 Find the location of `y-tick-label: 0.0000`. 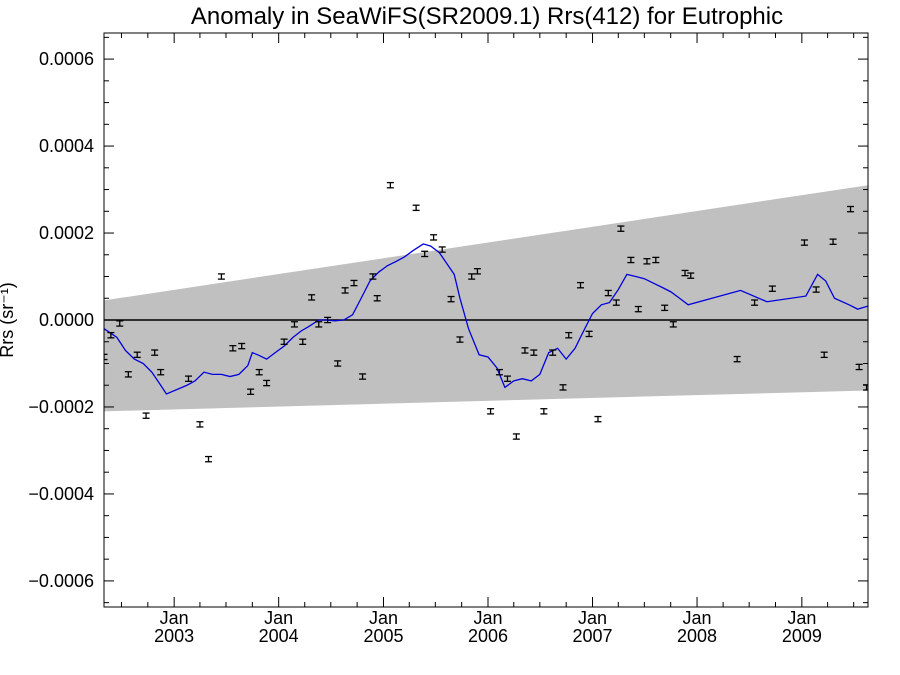

y-tick-label: 0.0000 is located at coordinates (66, 320).